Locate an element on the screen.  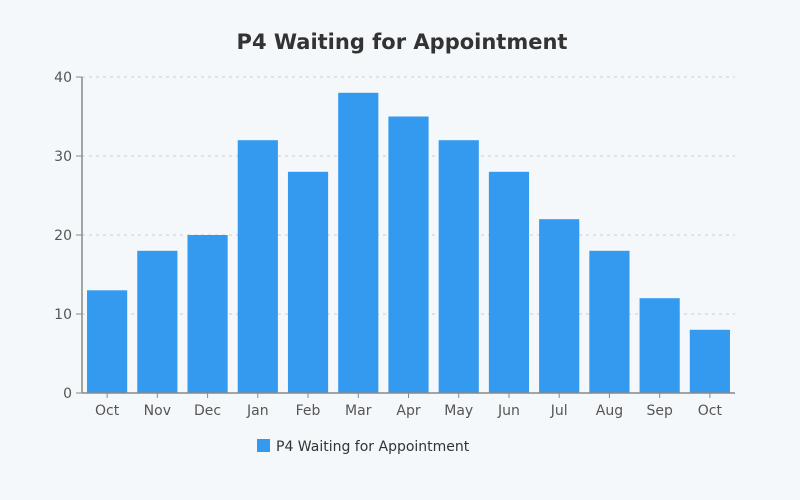
x-tick-label: May is located at coordinates (458, 411).